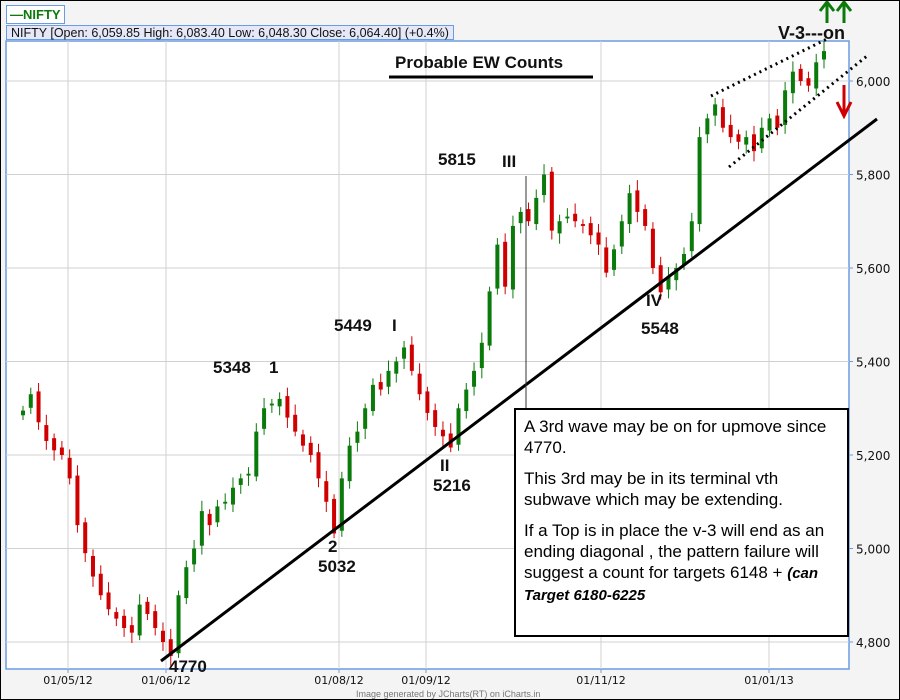  Describe the element at coordinates (394, 325) in the screenshot. I see `label-wave-I: I` at that location.